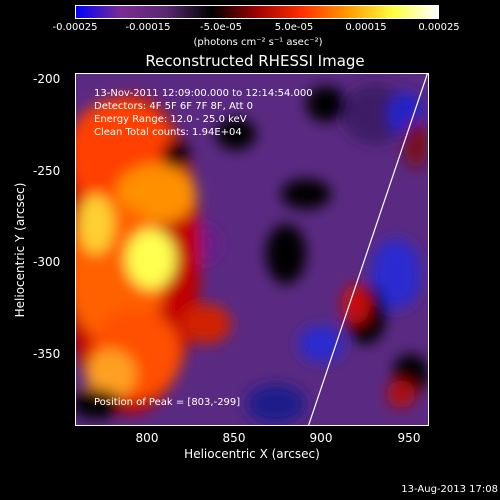 The image size is (500, 500). What do you see at coordinates (47, 354) in the screenshot?
I see `y-tick: -350` at bounding box center [47, 354].